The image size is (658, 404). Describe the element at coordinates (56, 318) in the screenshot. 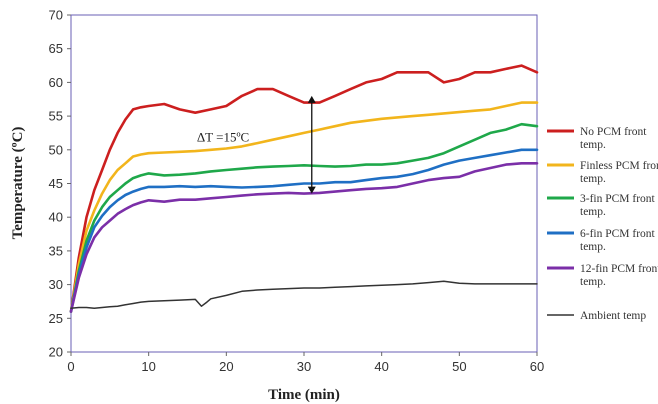

I see `y-tick-label: 25` at that location.